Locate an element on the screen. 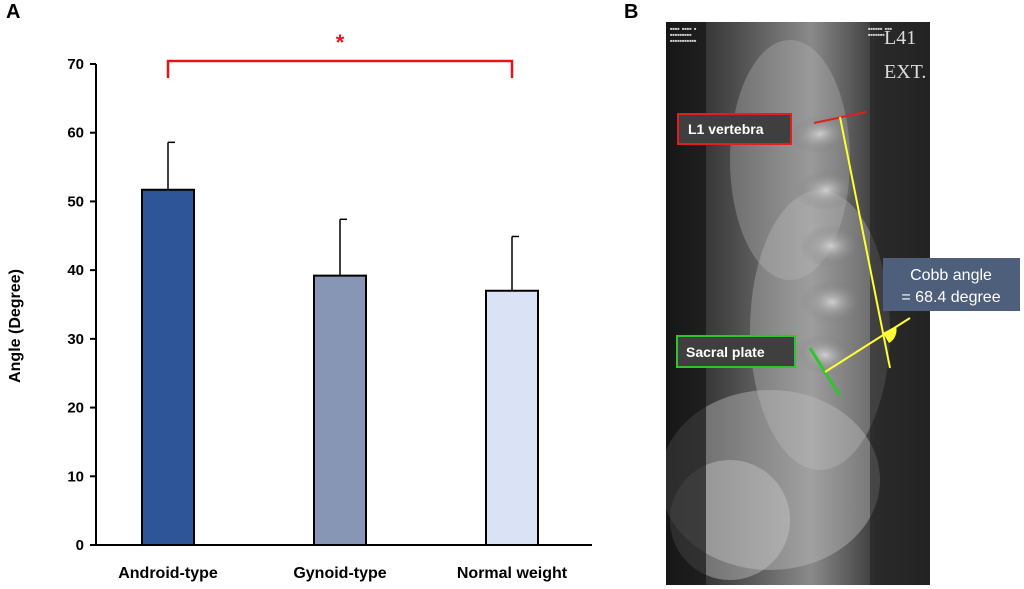 The image size is (1024, 589). y-tick-label: 10 is located at coordinates (75, 476).